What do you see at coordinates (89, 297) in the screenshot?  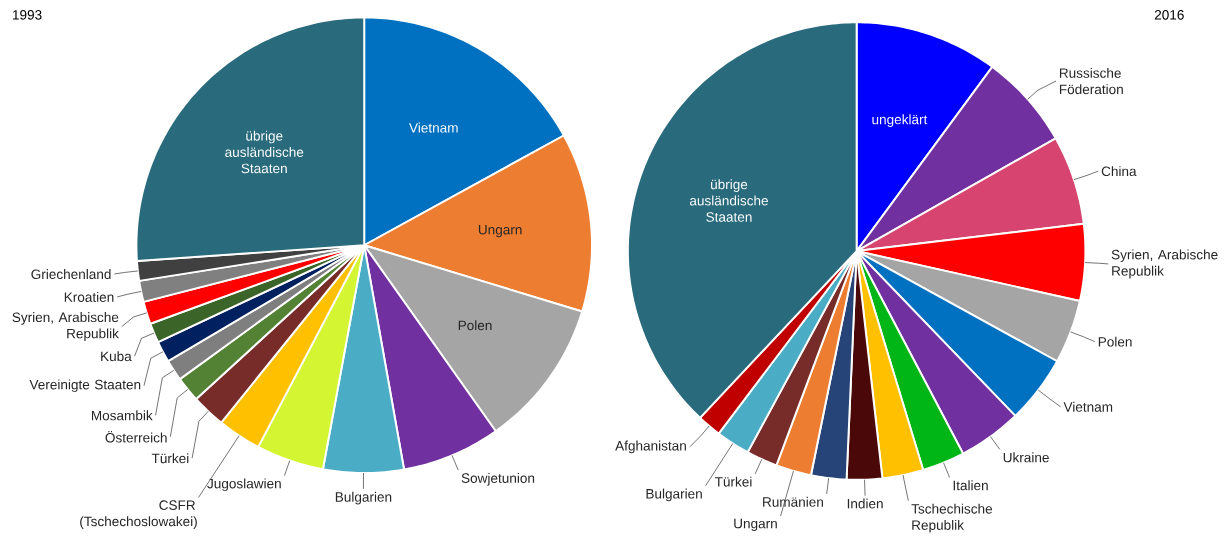 I see `slice-label: Kroatien` at bounding box center [89, 297].